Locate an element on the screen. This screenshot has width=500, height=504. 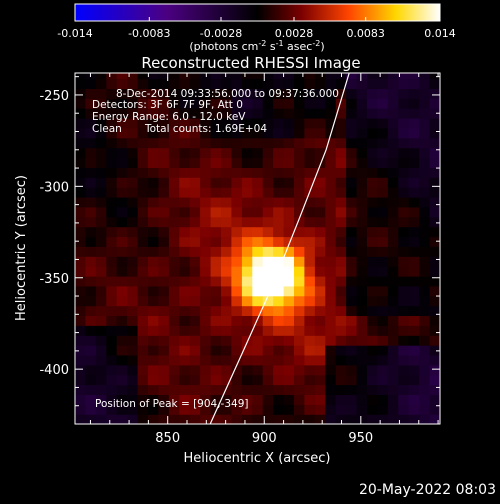
y-tick-label: -250 is located at coordinates (54, 96).